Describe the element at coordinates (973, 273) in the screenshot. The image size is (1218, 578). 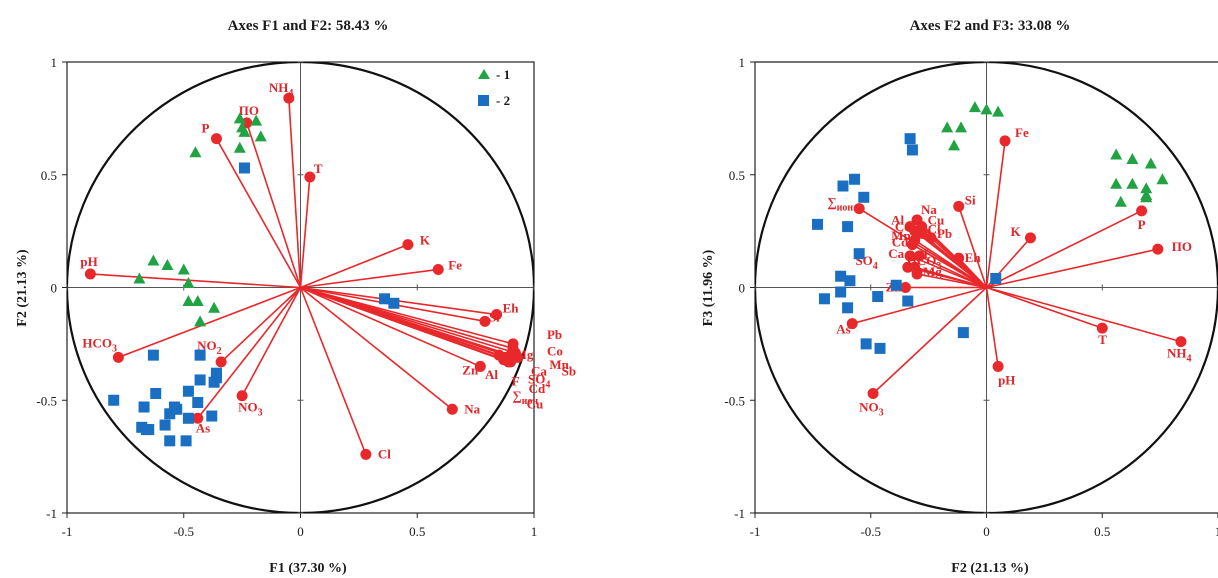
I see `vector-line-eh` at that location.